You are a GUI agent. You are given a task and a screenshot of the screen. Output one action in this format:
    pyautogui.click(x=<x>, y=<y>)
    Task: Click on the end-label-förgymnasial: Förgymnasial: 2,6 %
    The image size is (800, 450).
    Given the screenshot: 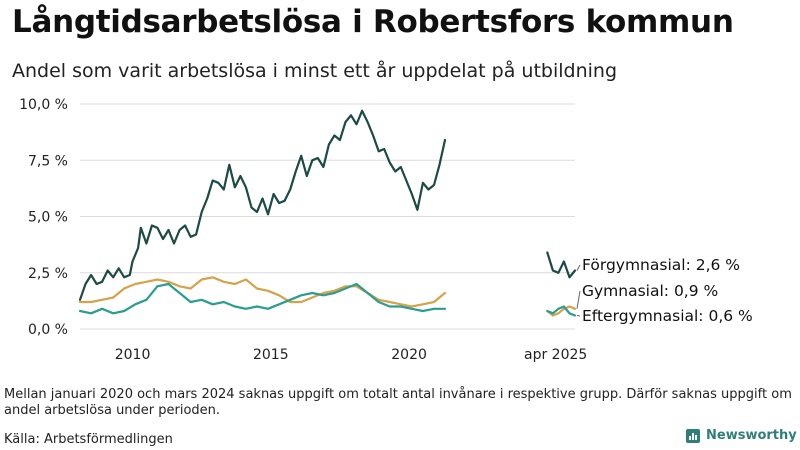 What is the action you would take?
    pyautogui.click(x=661, y=265)
    